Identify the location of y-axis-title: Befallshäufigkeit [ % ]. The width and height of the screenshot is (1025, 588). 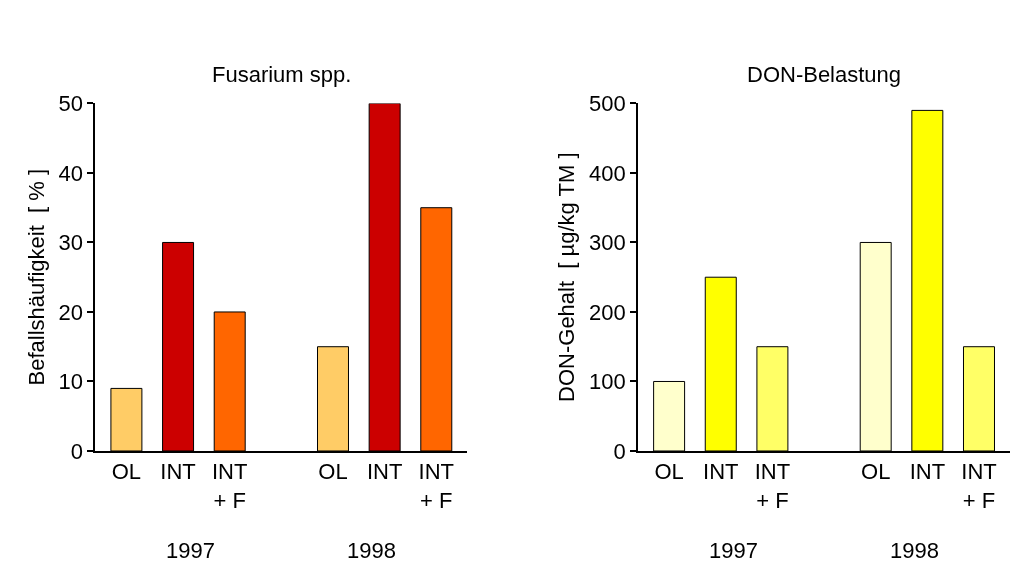
(36, 277).